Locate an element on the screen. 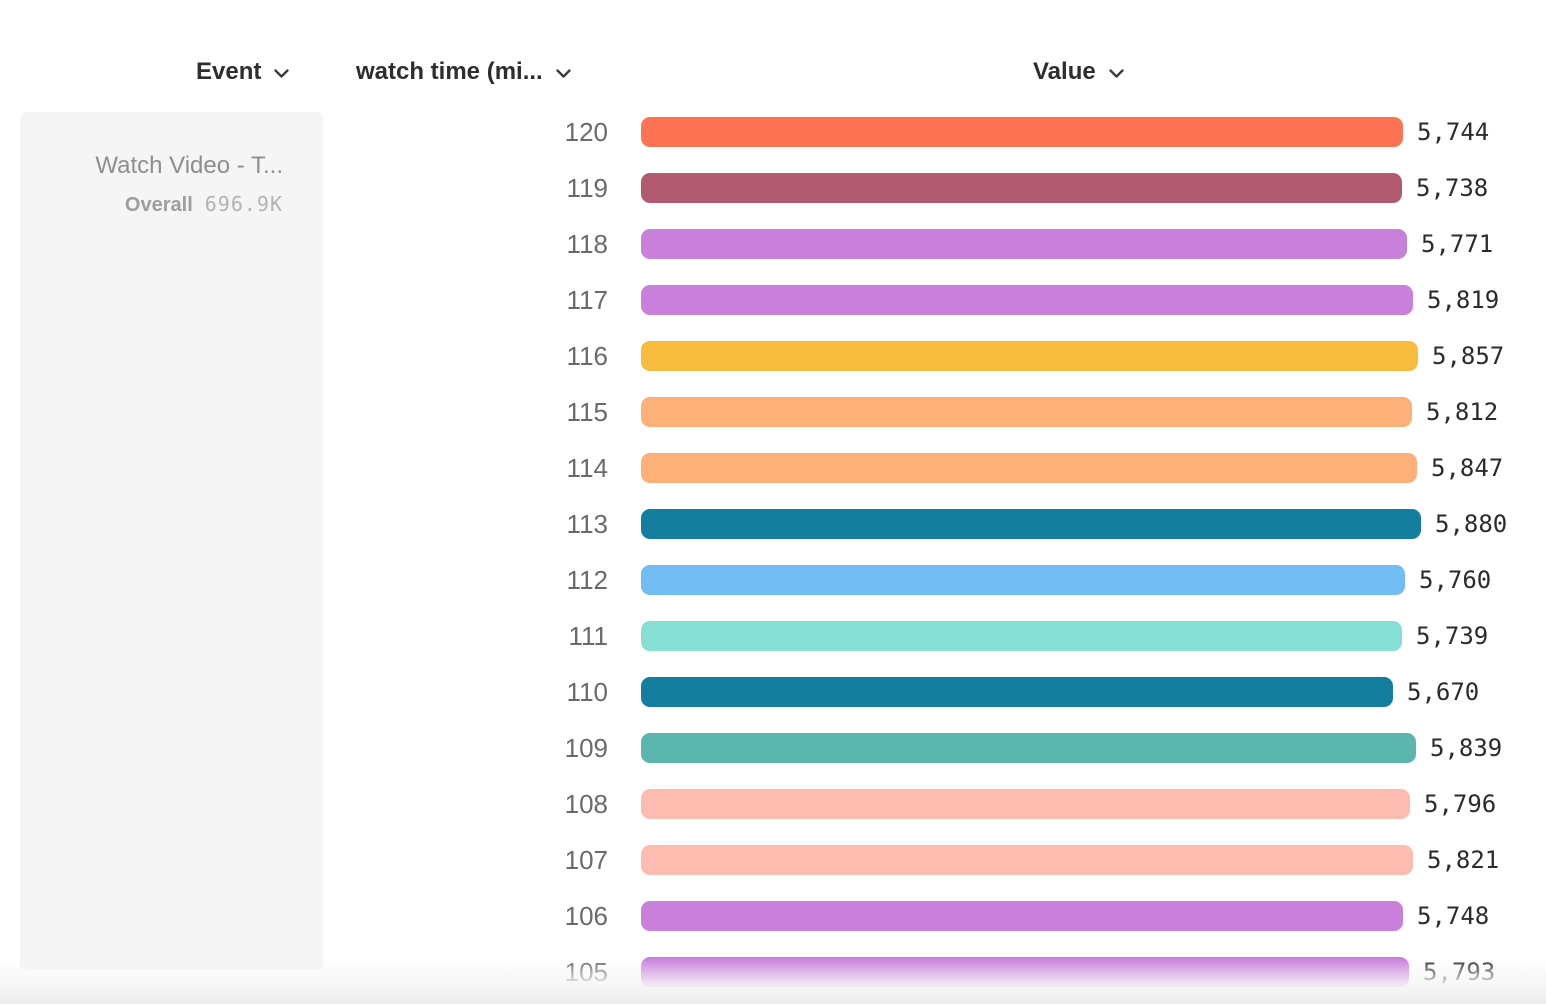 Image resolution: width=1546 pixels, height=1004 pixels. bar-value-label: 5,821 is located at coordinates (1463, 860).